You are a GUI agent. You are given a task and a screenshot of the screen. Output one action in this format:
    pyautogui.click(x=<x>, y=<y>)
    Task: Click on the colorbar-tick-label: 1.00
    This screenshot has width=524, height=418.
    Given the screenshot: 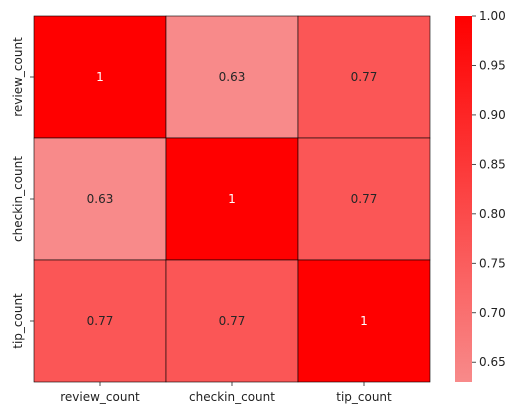 What is the action you would take?
    pyautogui.click(x=492, y=16)
    